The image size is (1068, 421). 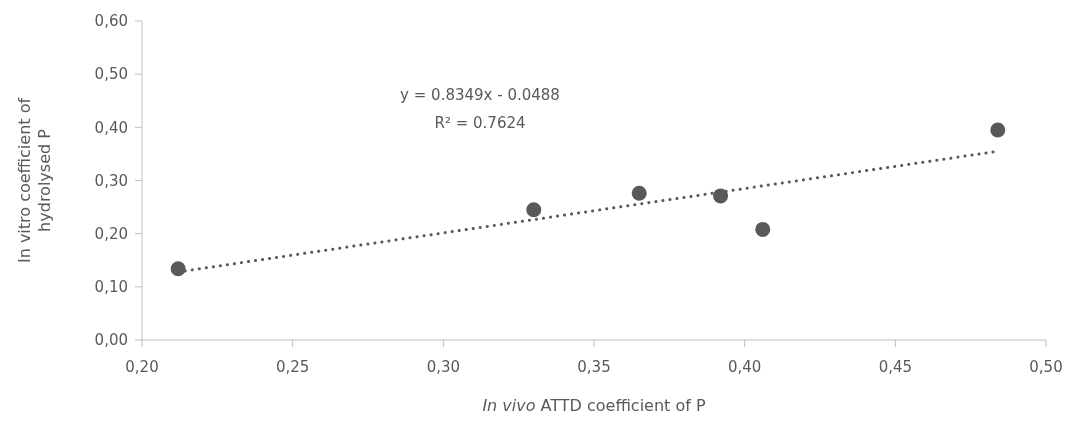 What do you see at coordinates (142, 367) in the screenshot?
I see `x-tick-label: 0,20` at bounding box center [142, 367].